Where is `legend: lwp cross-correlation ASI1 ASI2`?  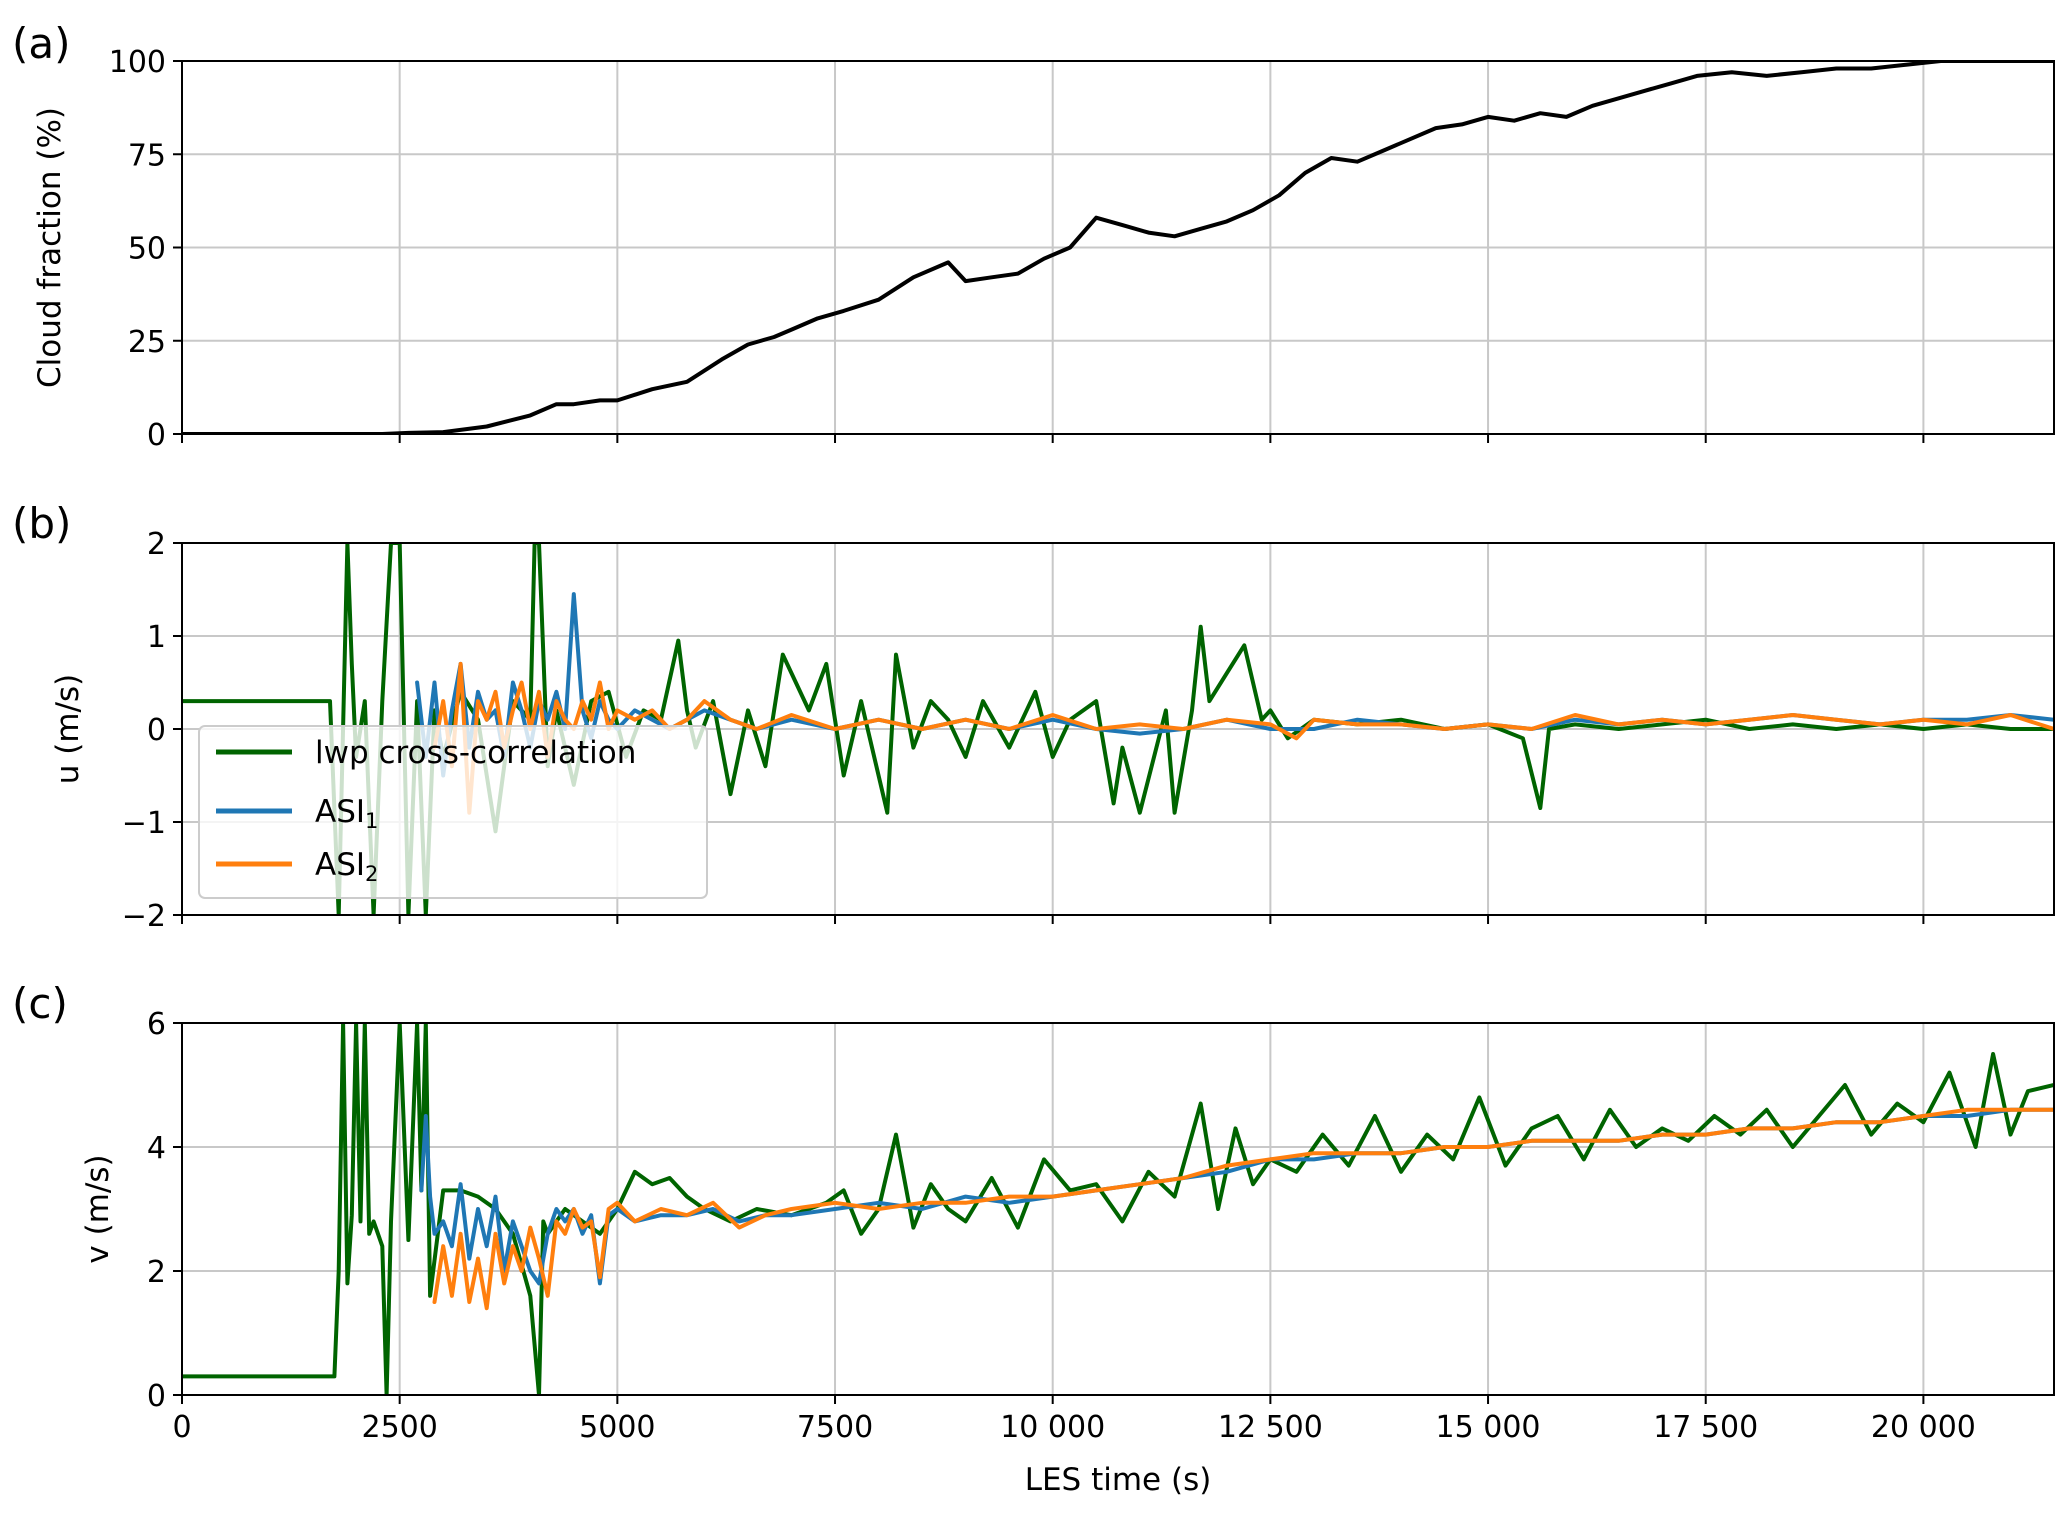
legend: lwp cross-correlation ASI1 ASI2 is located at coordinates (453, 812).